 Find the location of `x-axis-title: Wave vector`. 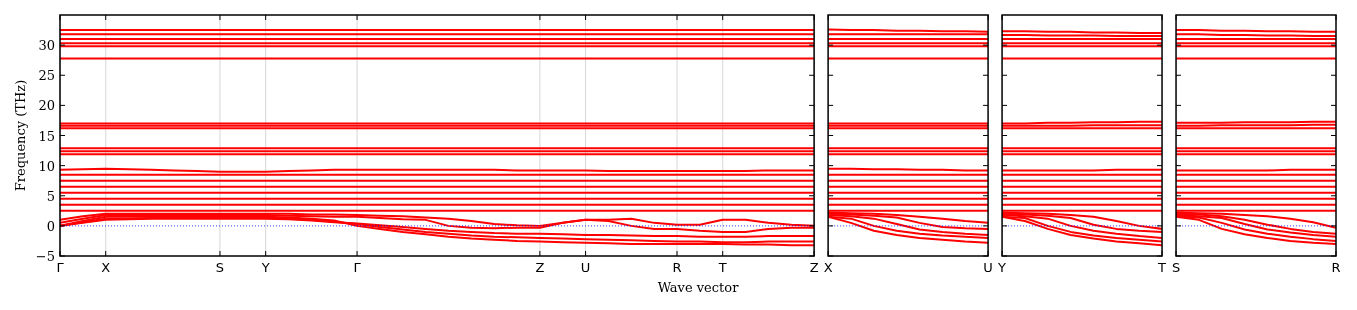

x-axis-title: Wave vector is located at coordinates (698, 287).